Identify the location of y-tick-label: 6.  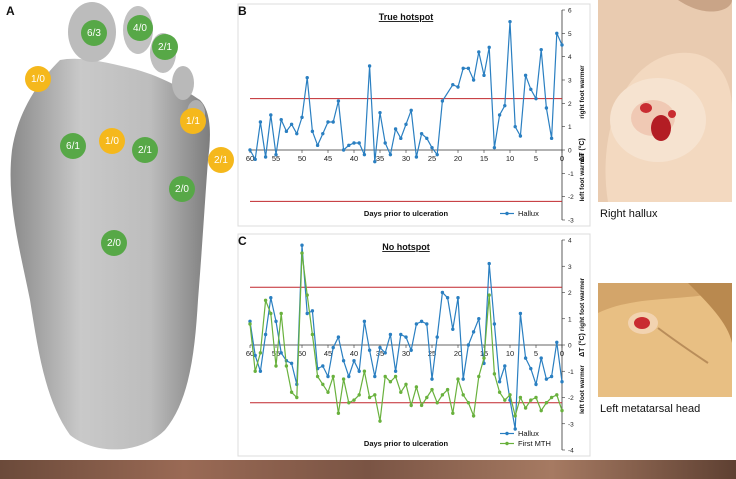
(570, 11).